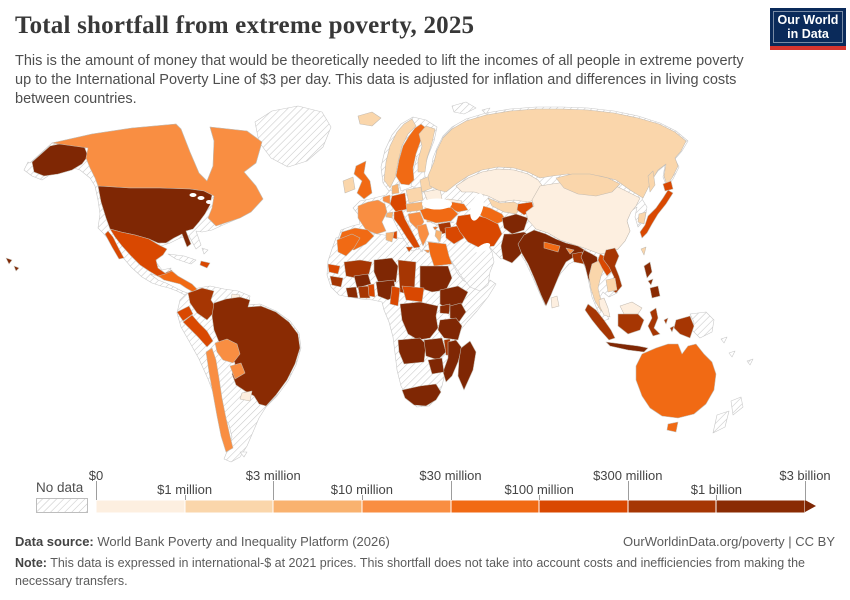 The width and height of the screenshot is (850, 600). What do you see at coordinates (349, 185) in the screenshot?
I see `country-ireland` at bounding box center [349, 185].